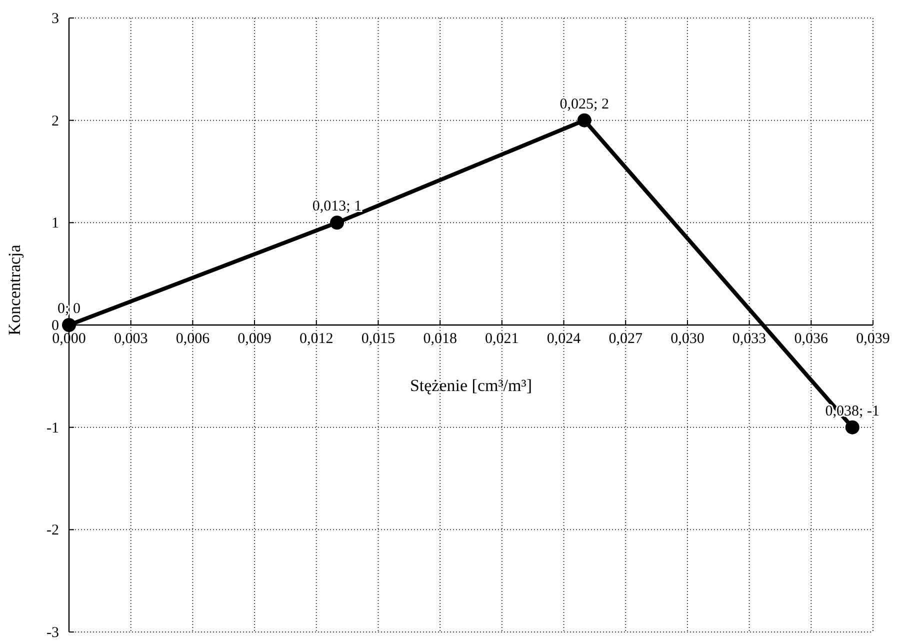 Image resolution: width=900 pixels, height=641 pixels. Describe the element at coordinates (52, 428) in the screenshot. I see `y-tick-label: -1` at that location.